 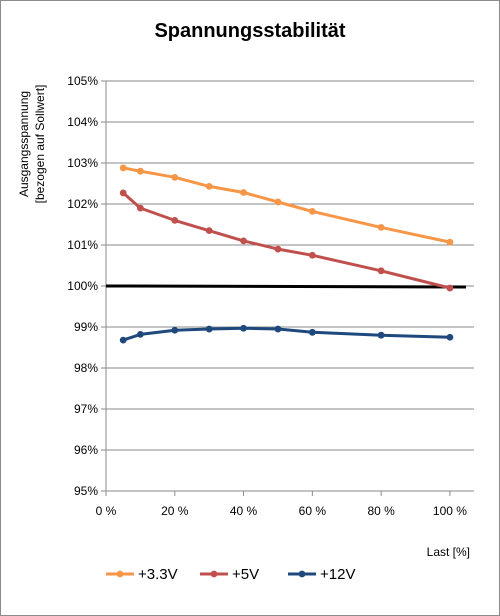 I want to click on y-axis-title-line-1: Ausgangsspannung, so click(x=24, y=144).